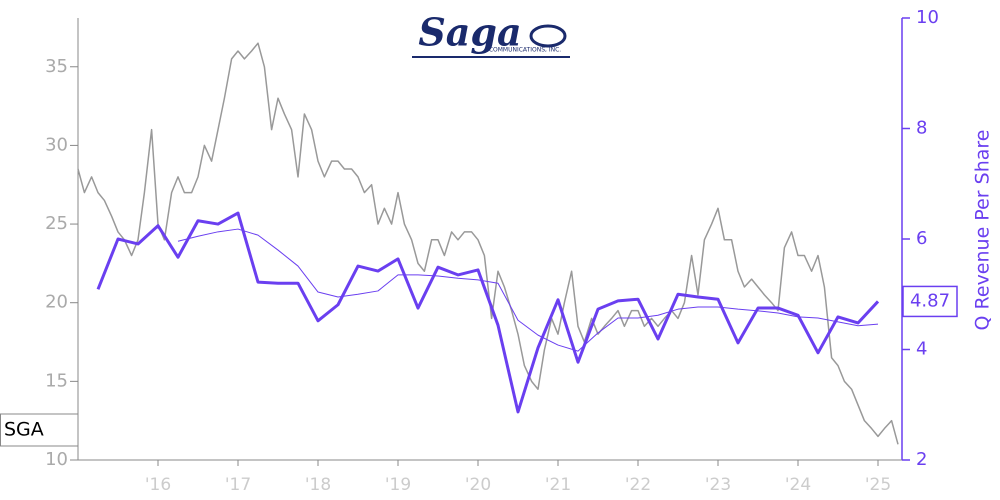 The width and height of the screenshot is (1000, 500). Describe the element at coordinates (798, 485) in the screenshot. I see `x-tick-label: '24` at that location.